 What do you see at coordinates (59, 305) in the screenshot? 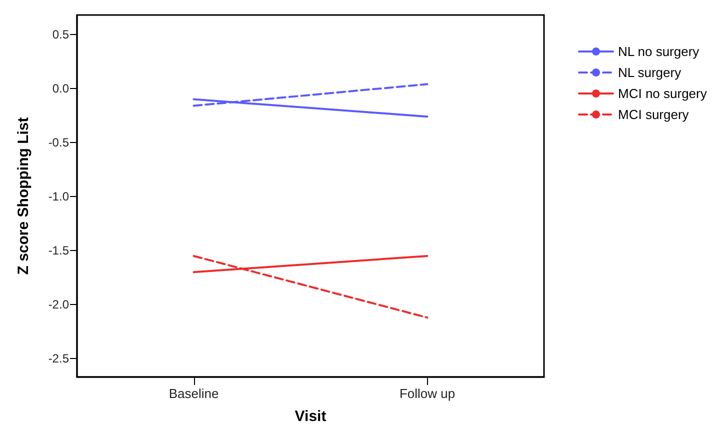
I see `y-tick-label: -2.0` at bounding box center [59, 305].